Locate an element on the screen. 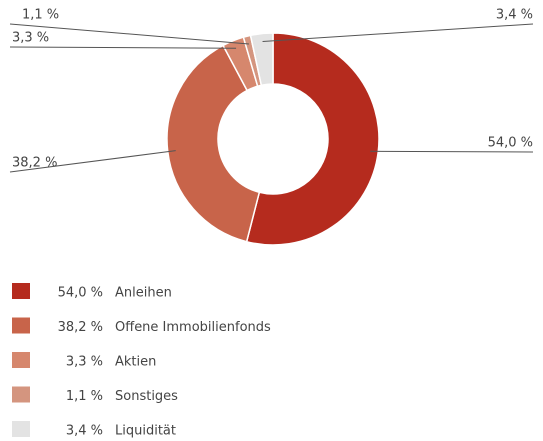 This screenshot has height=441, width=543. legend-value: 38,2 % is located at coordinates (80, 327).